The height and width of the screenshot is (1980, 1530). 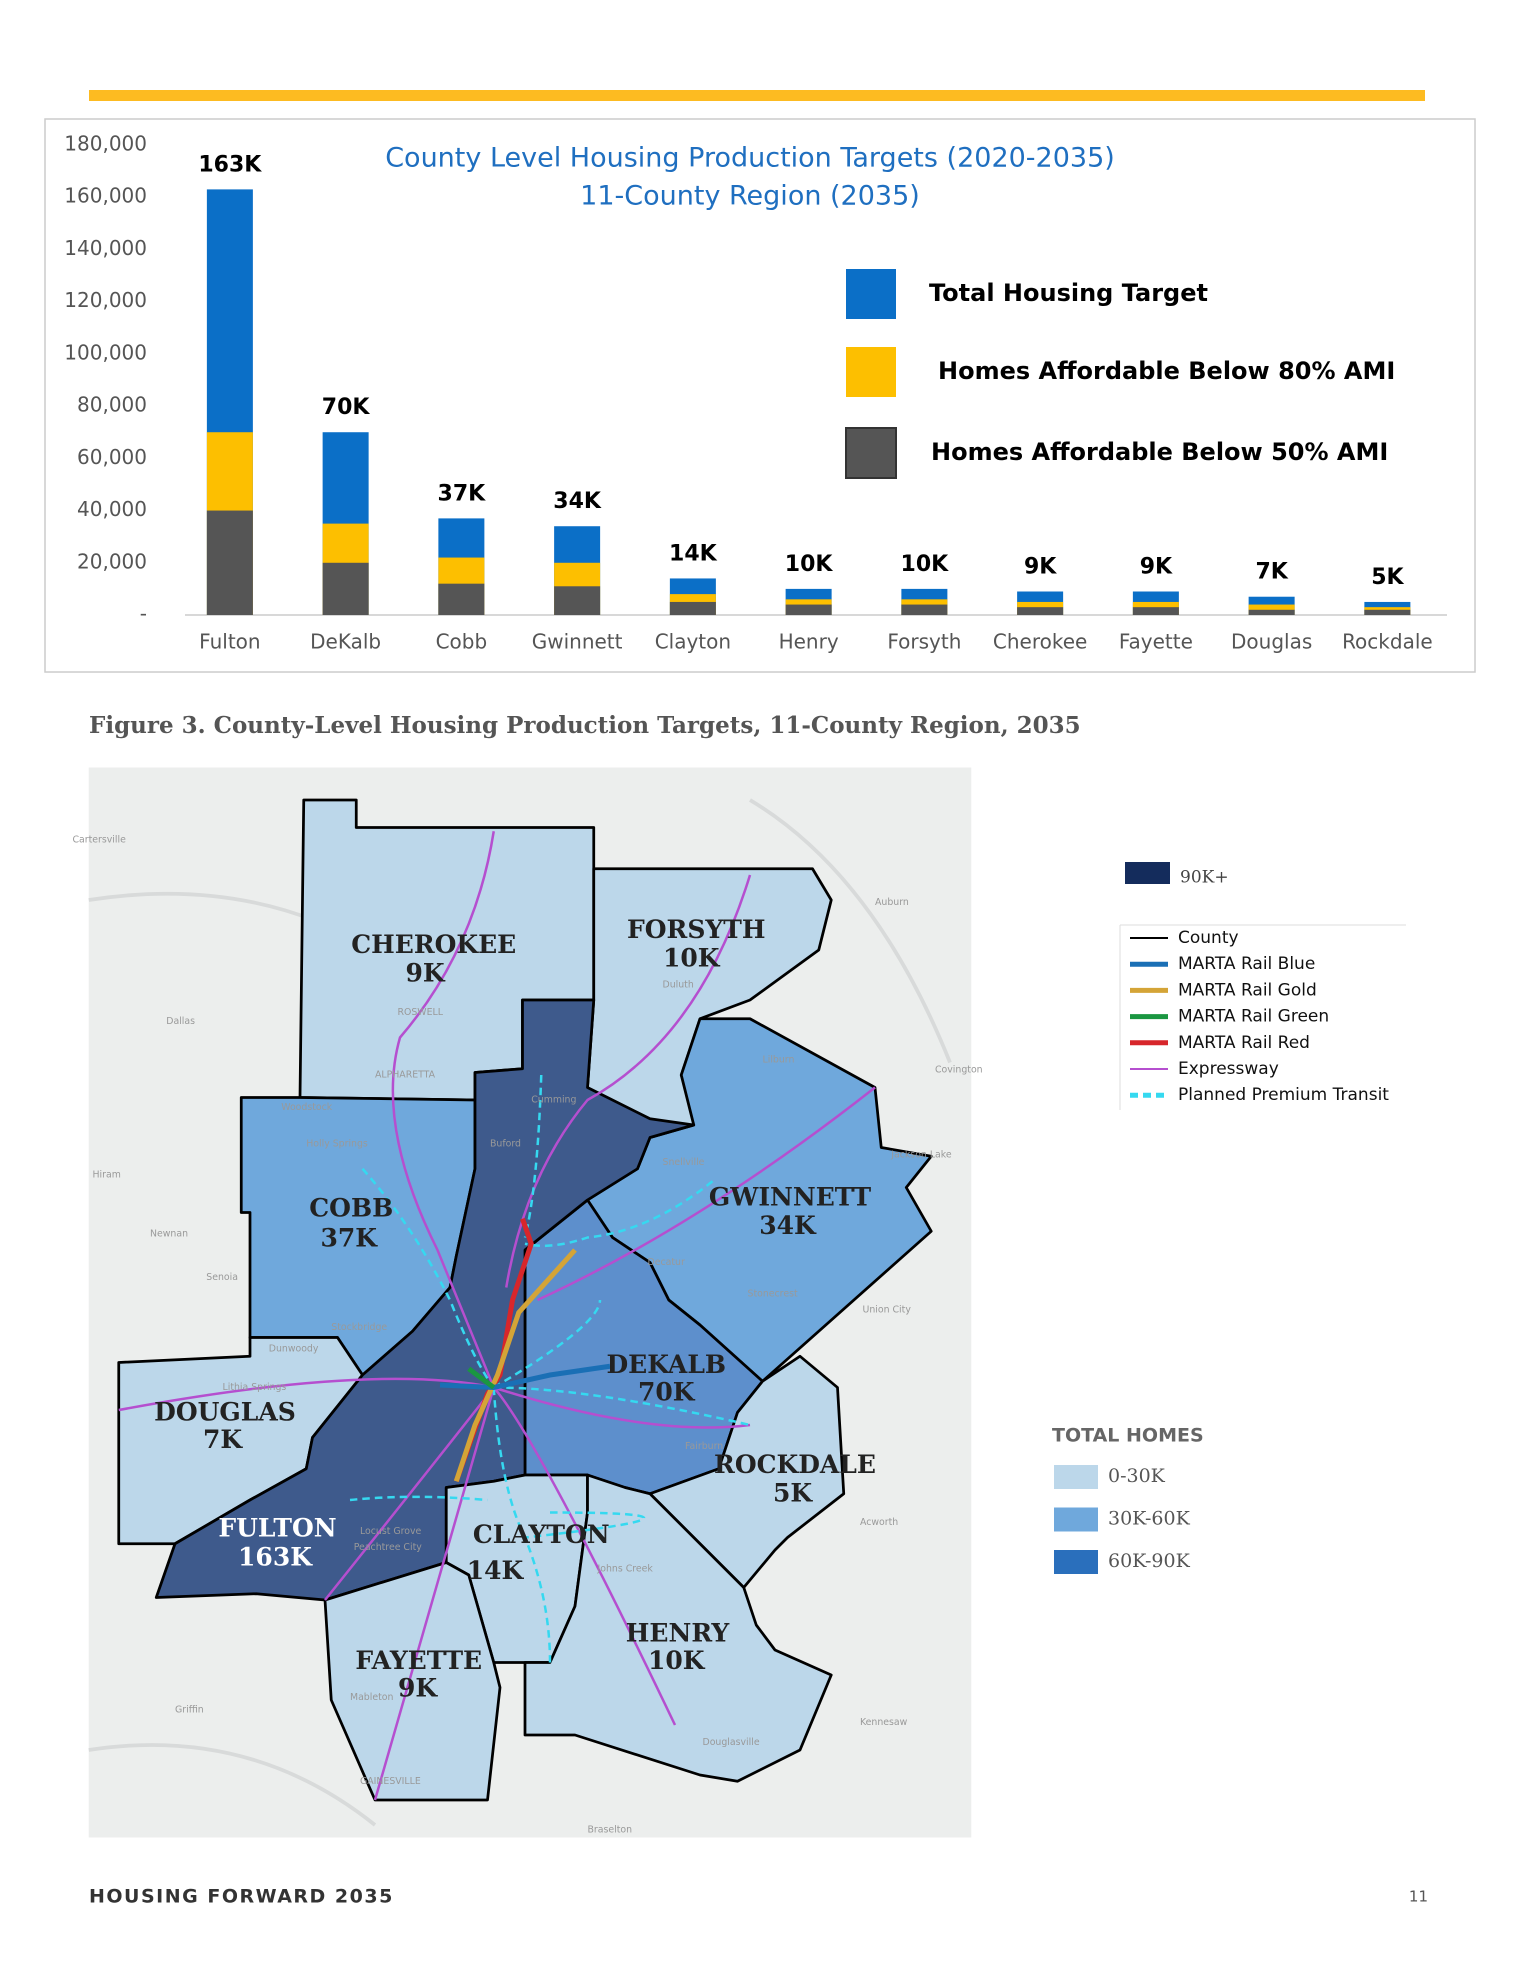 I want to click on x-tick-label: Forsyth, so click(x=924, y=642).